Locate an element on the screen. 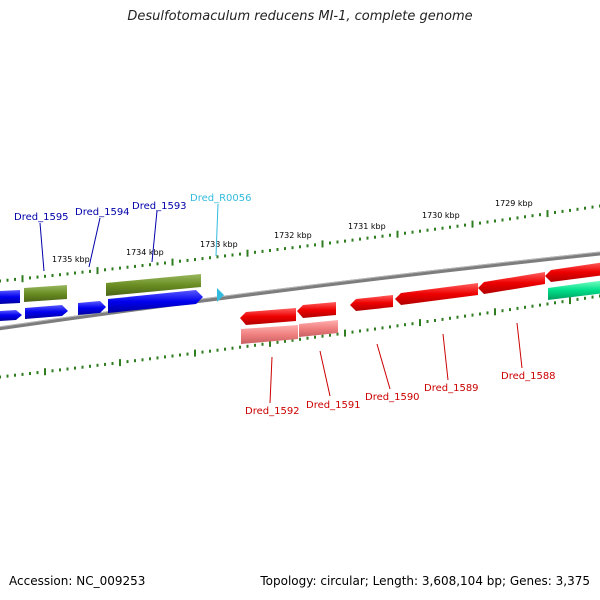 This screenshot has width=600, height=600. gene-label-dred-1595: Dred_1595 is located at coordinates (41, 217).